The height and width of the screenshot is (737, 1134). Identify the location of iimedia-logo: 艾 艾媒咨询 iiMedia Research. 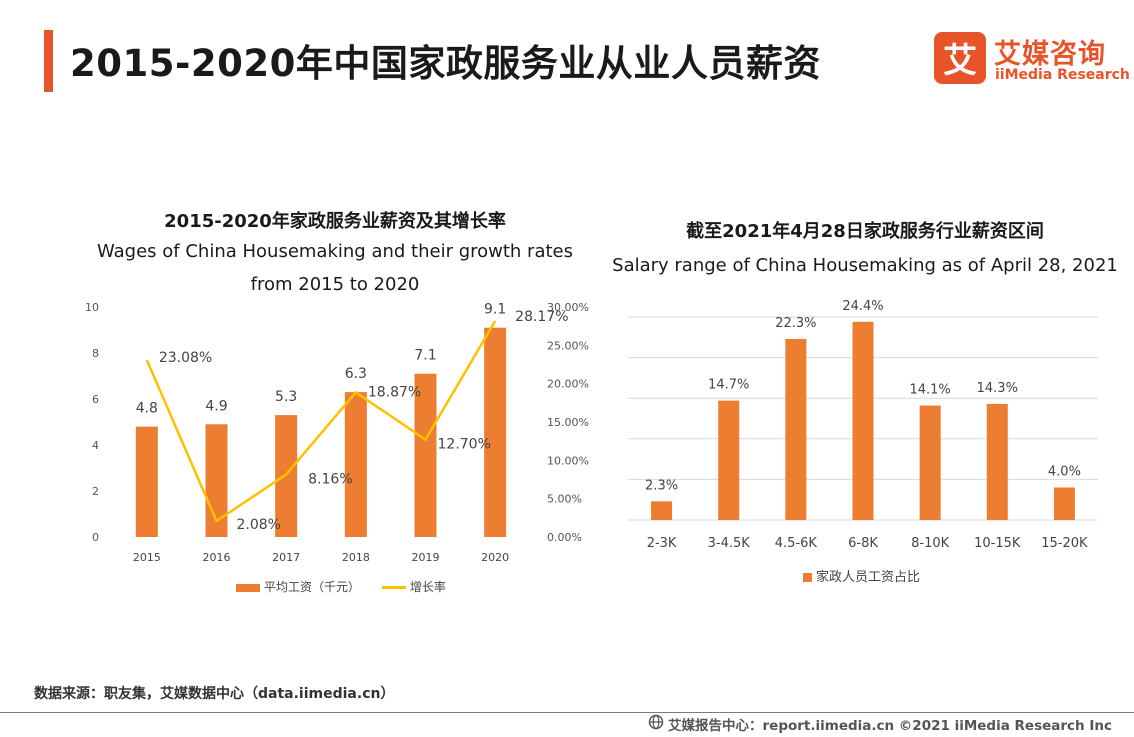
(1032, 60).